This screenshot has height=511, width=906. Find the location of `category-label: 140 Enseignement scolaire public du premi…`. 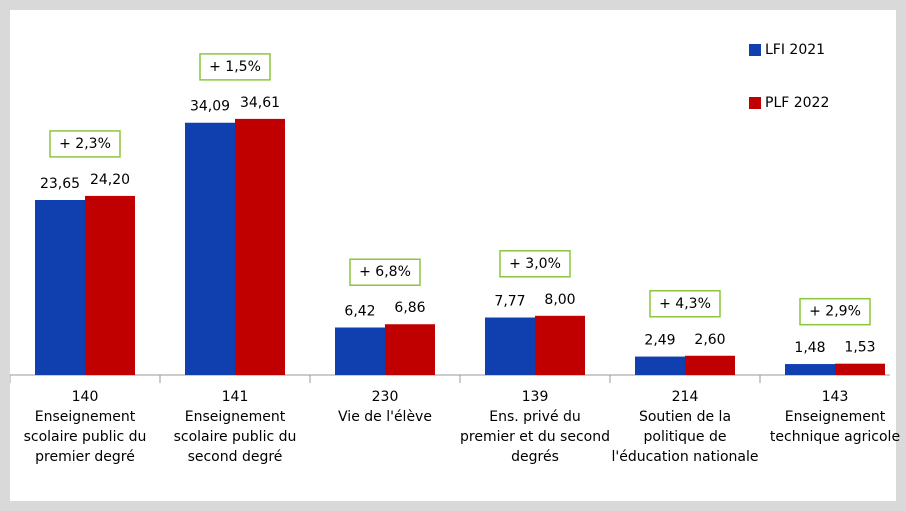

category-label: 140 Enseignement scolaire public du premi… is located at coordinates (85, 427).